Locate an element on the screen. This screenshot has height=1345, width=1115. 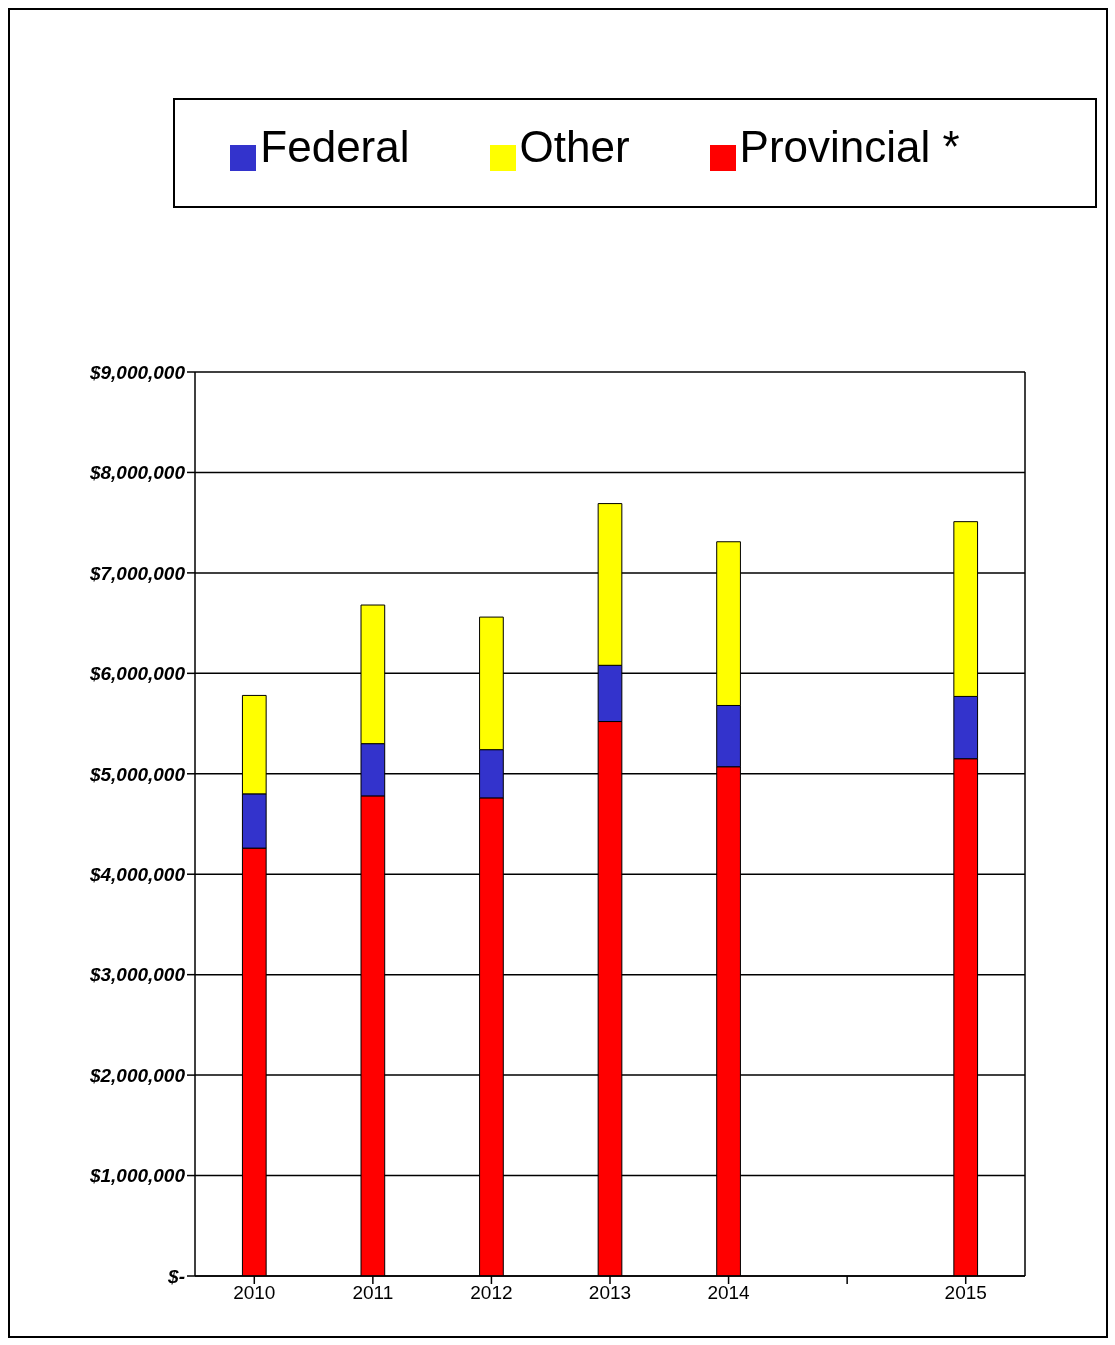
y-tick-label: $8,000,000 is located at coordinates (137, 473).